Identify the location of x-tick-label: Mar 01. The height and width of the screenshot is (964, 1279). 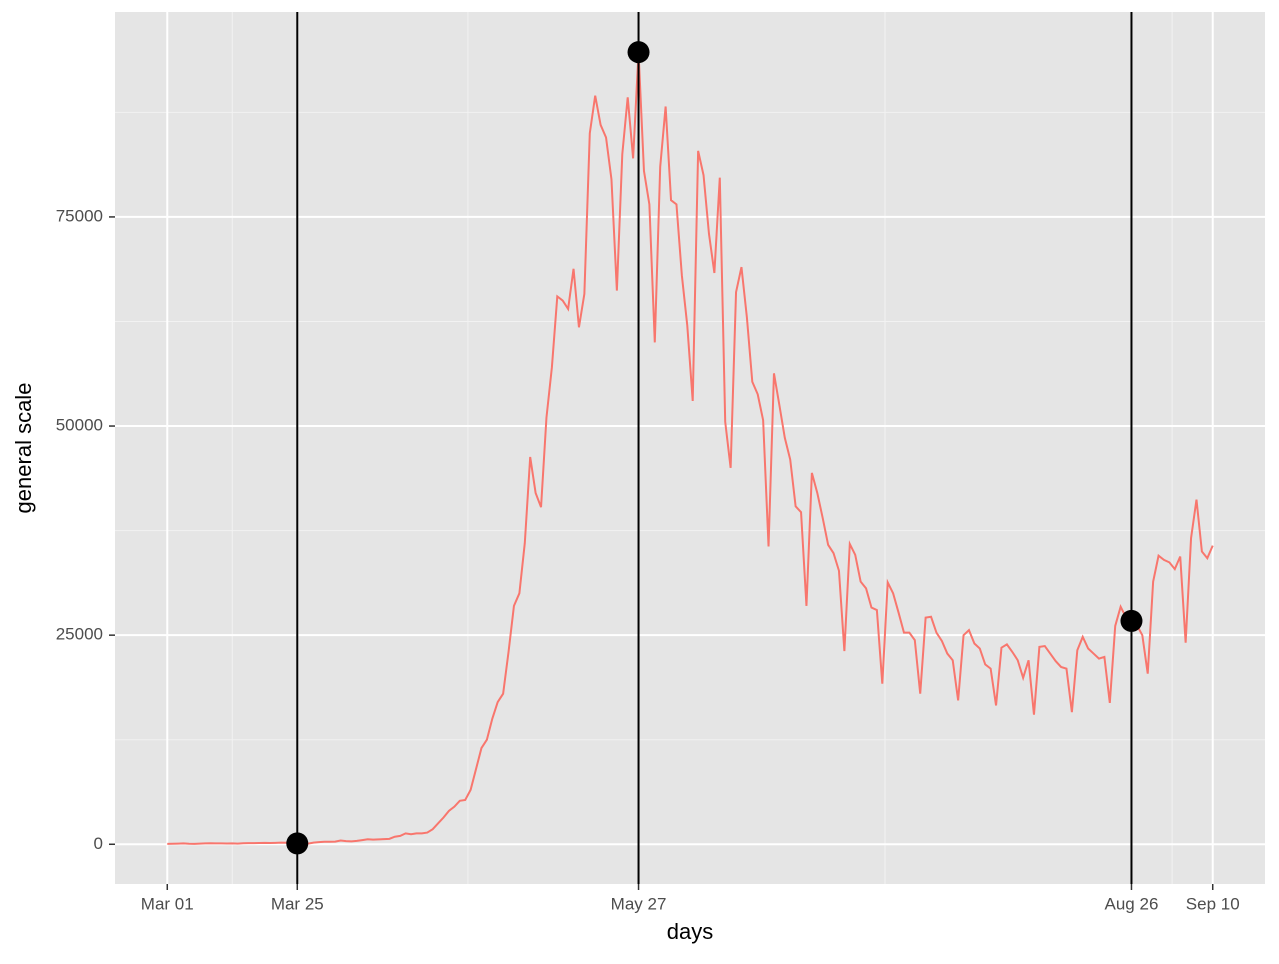
(167, 903).